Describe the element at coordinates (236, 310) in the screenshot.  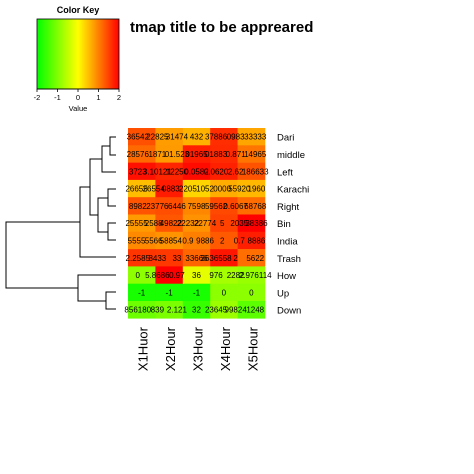
I see `cell-label: 99824` at that location.